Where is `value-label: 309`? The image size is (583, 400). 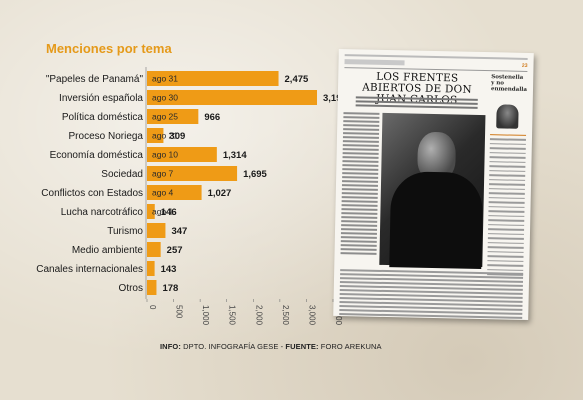
value-label: 309 is located at coordinates (177, 136).